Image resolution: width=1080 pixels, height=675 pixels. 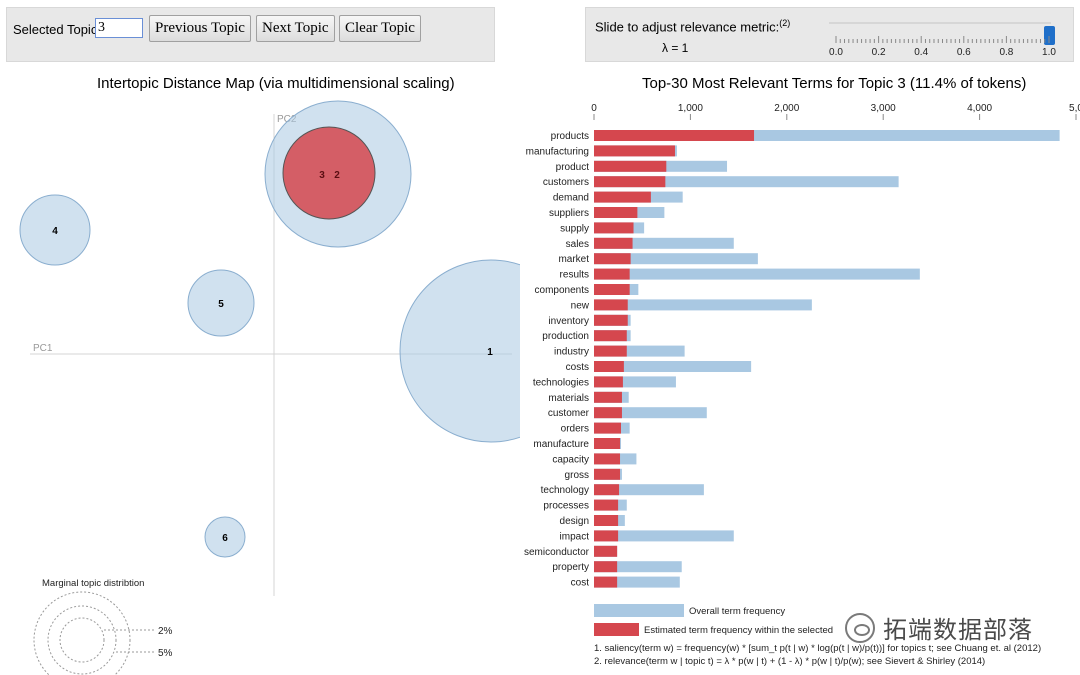 I want to click on wechat-icon, so click(x=860, y=627).